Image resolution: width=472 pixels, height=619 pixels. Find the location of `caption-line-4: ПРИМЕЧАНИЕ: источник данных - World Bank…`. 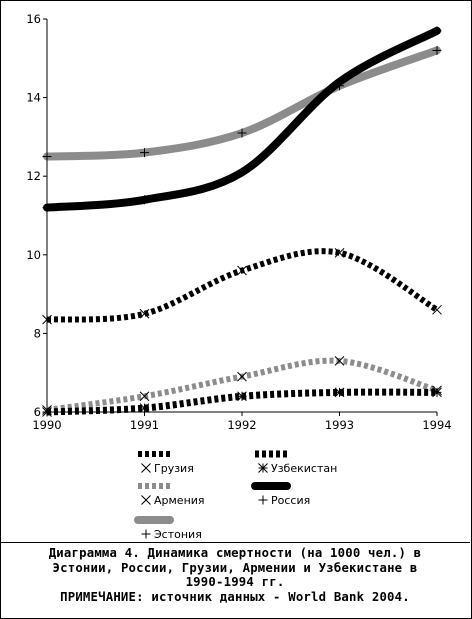

caption-line-4: ПРИМЕЧАНИЕ: источник данных - World Bank… is located at coordinates (235, 596).